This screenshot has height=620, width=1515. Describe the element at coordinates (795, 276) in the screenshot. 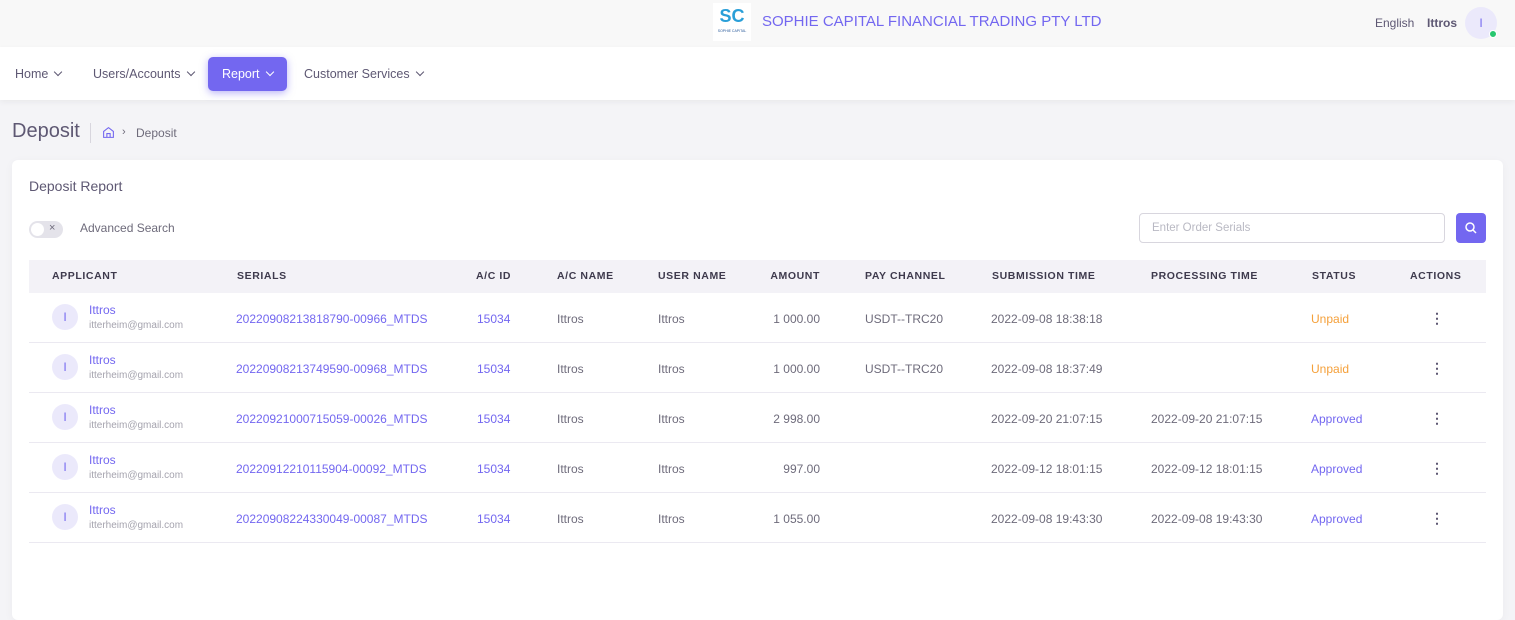

I see `column-header: AMOUNT` at that location.